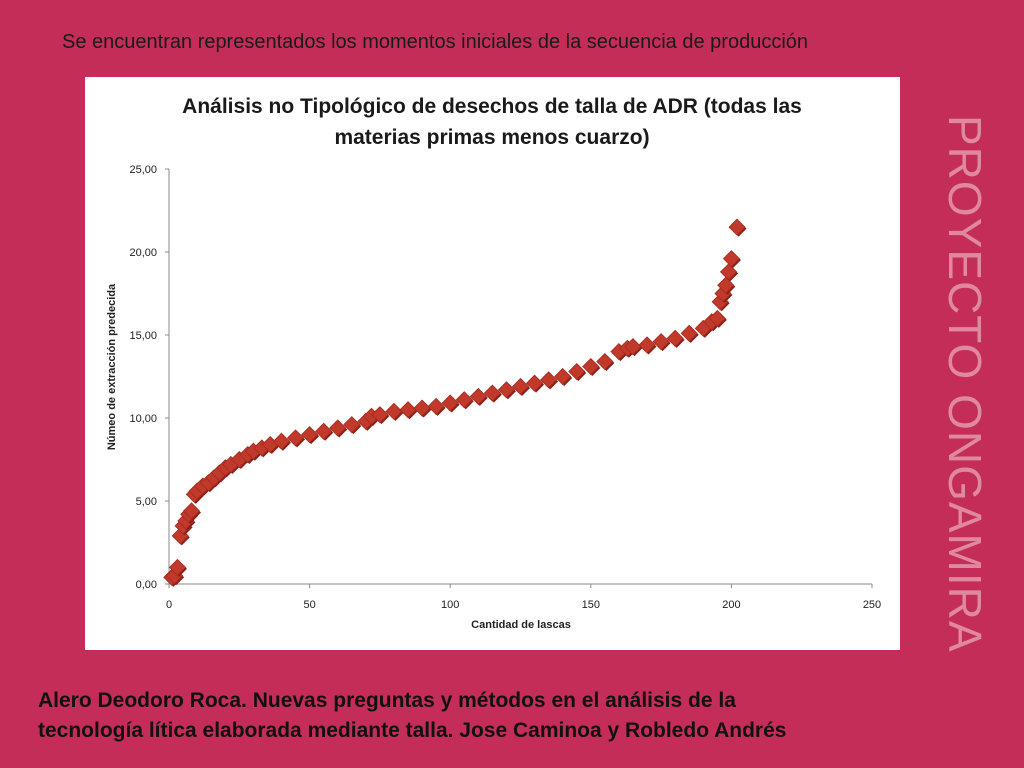 The image size is (1024, 768). What do you see at coordinates (521, 625) in the screenshot?
I see `x-axis-label: Cantidad de lascas` at bounding box center [521, 625].